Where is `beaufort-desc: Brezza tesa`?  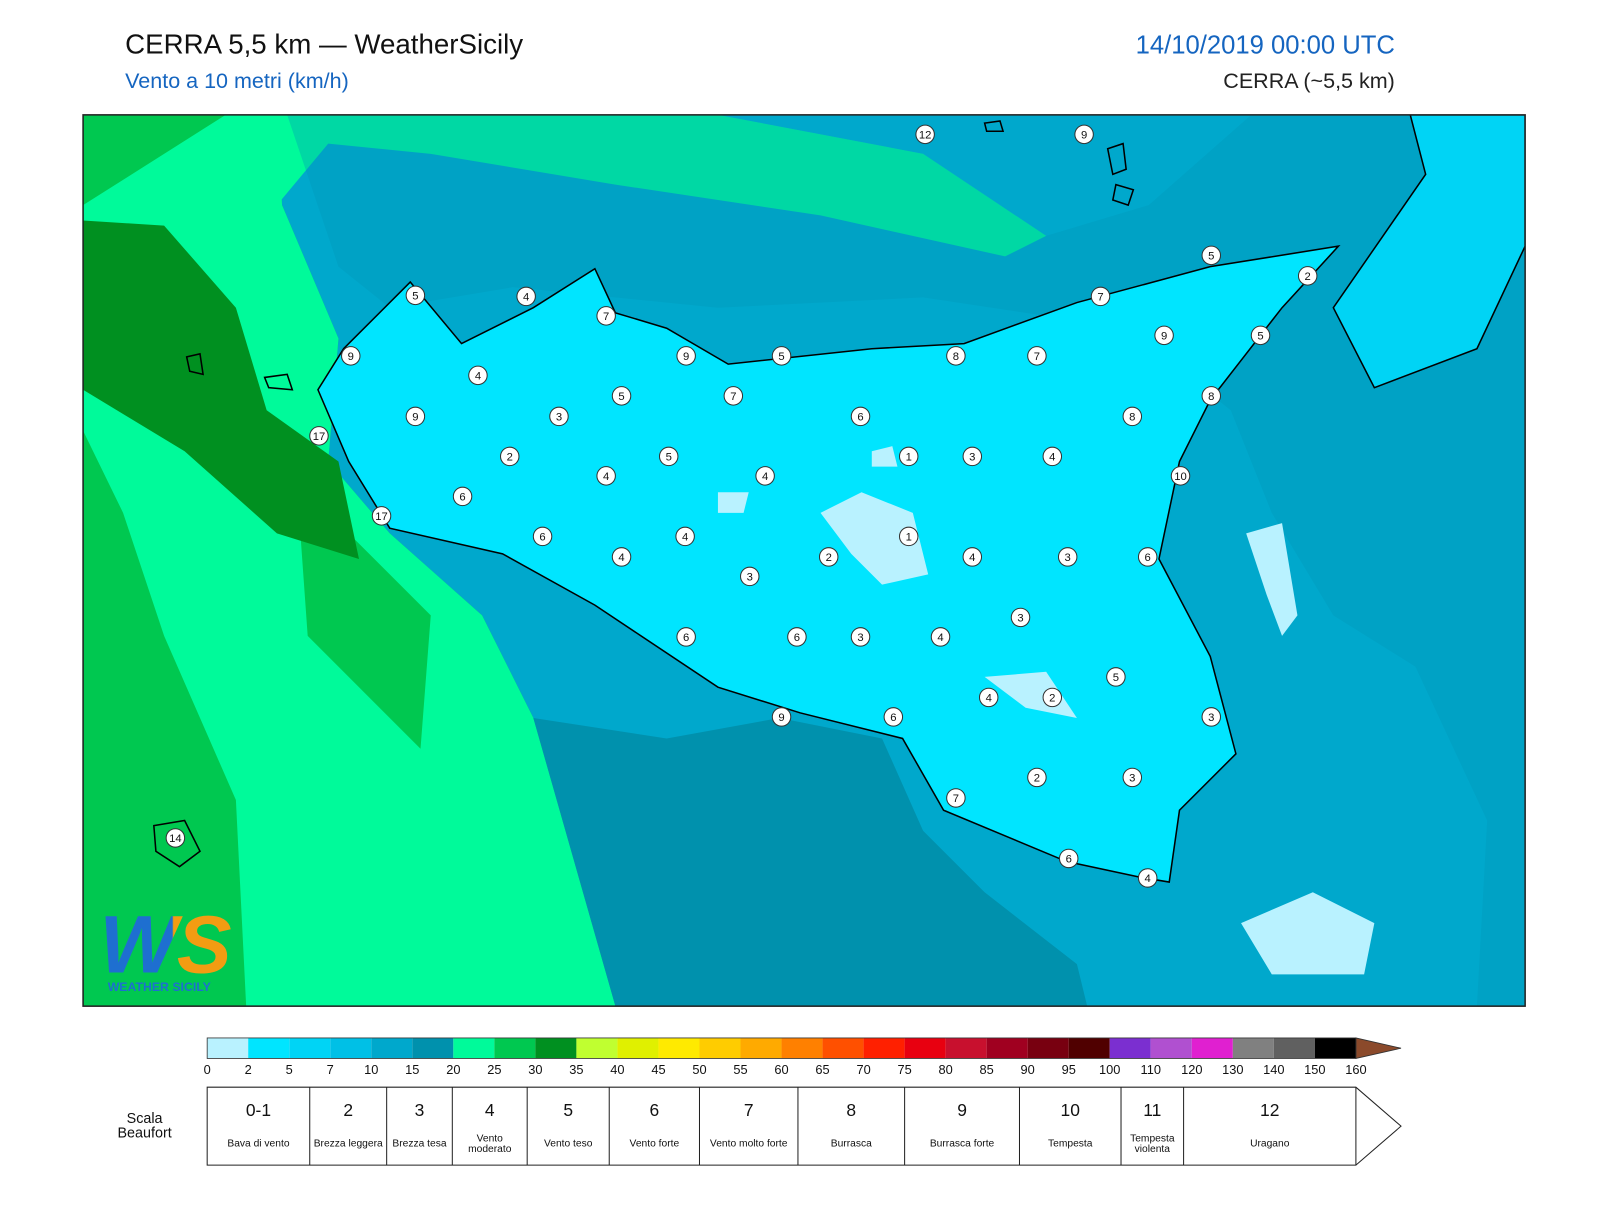
beaufort-desc: Brezza tesa is located at coordinates (419, 1144).